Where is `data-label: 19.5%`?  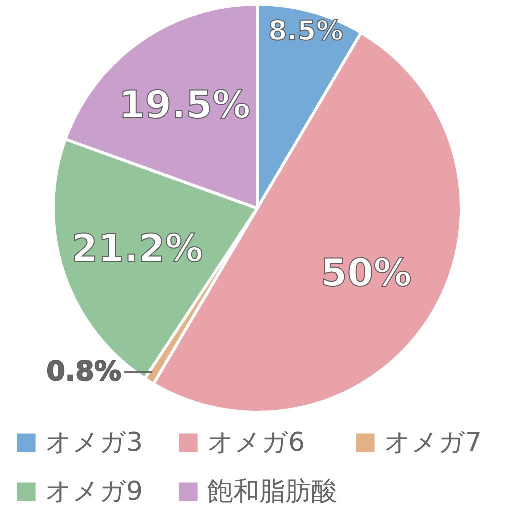
data-label: 19.5% is located at coordinates (184, 105).